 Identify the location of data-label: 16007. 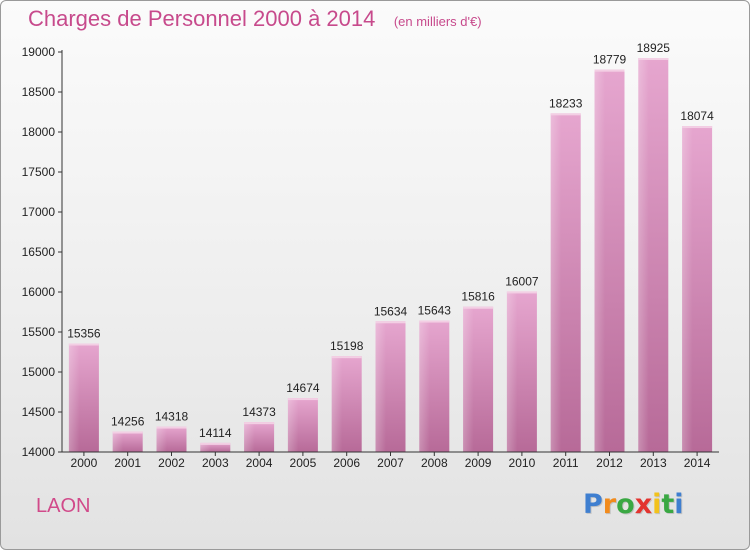
(522, 281).